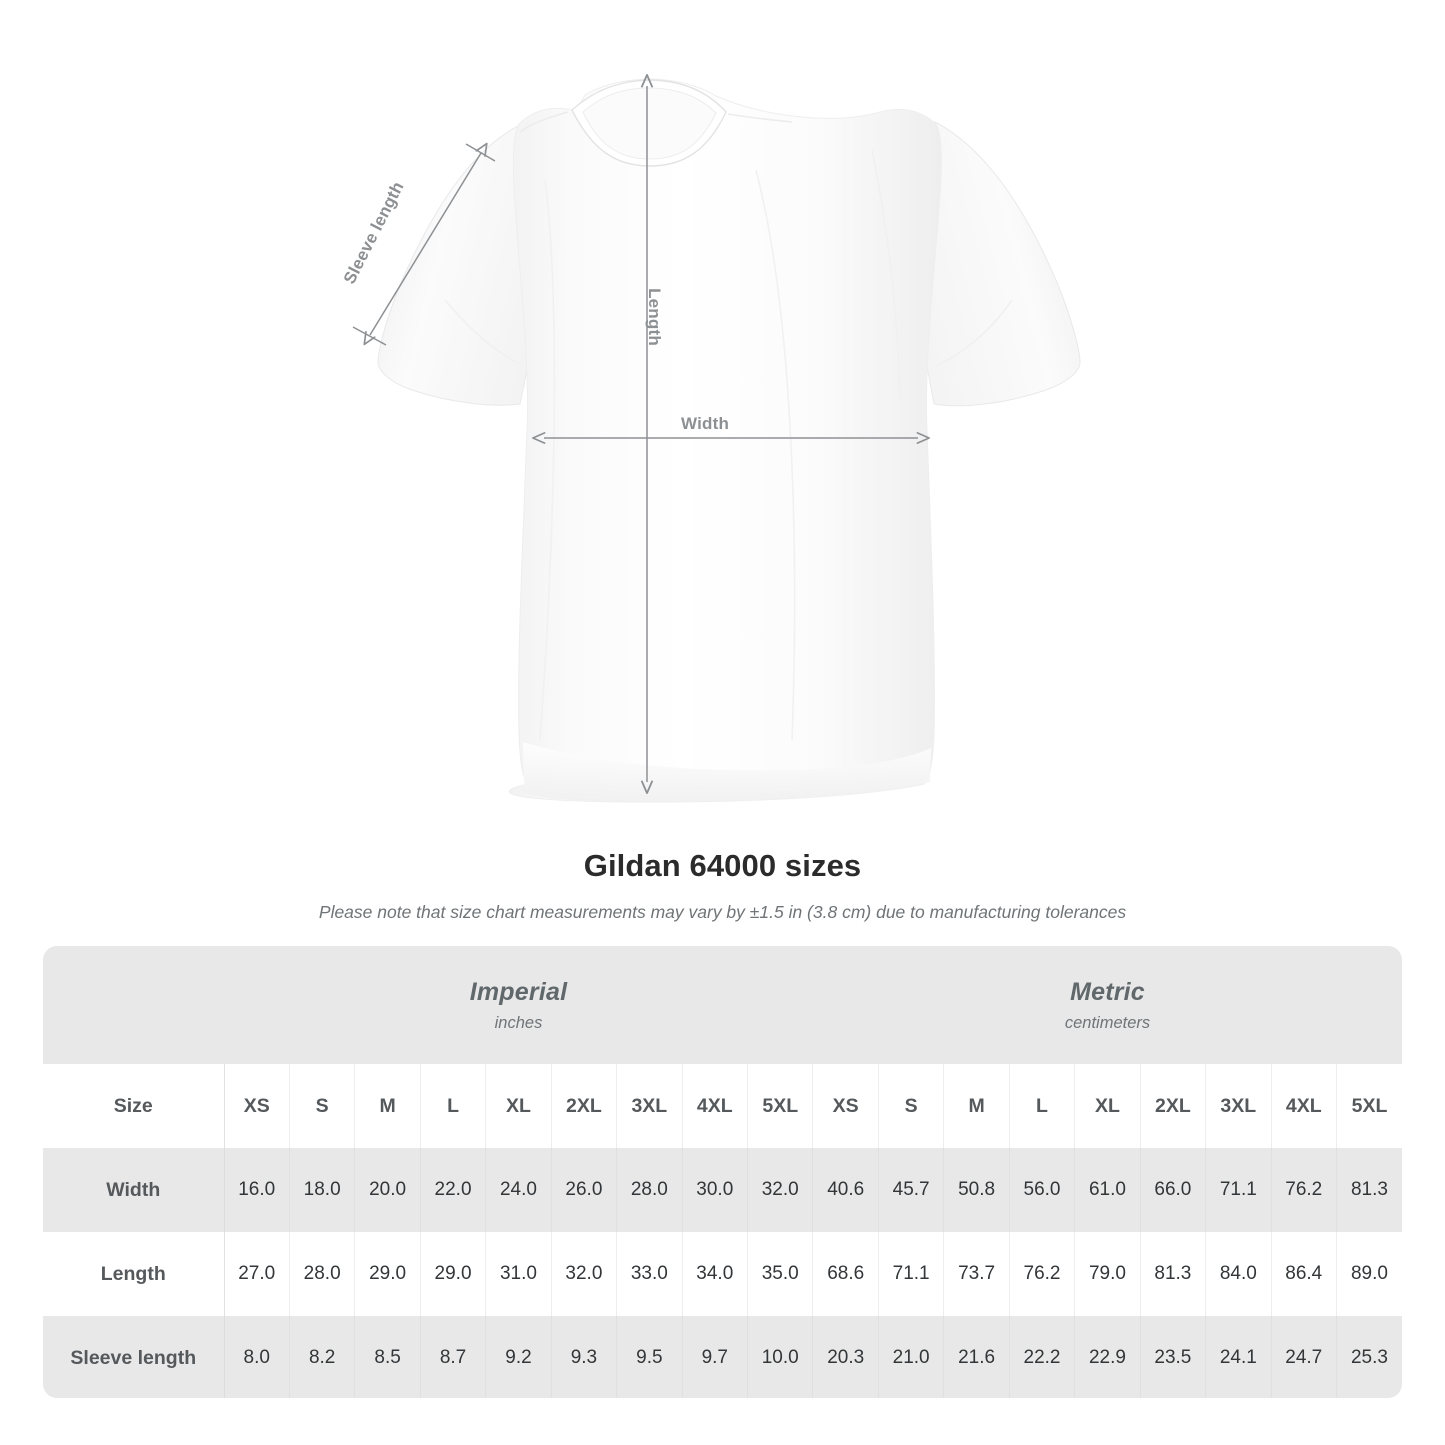 Image resolution: width=1445 pixels, height=1445 pixels. What do you see at coordinates (976, 1274) in the screenshot?
I see `table-cell: 73.7` at bounding box center [976, 1274].